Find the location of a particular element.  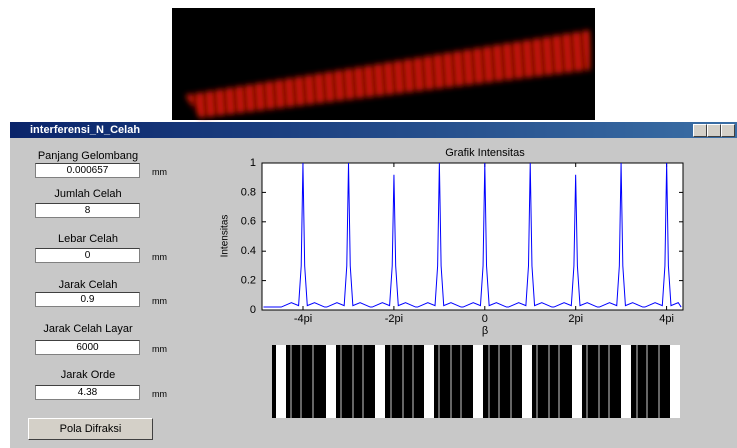

field-label: Jarak Celah Layar is located at coordinates (88, 329).